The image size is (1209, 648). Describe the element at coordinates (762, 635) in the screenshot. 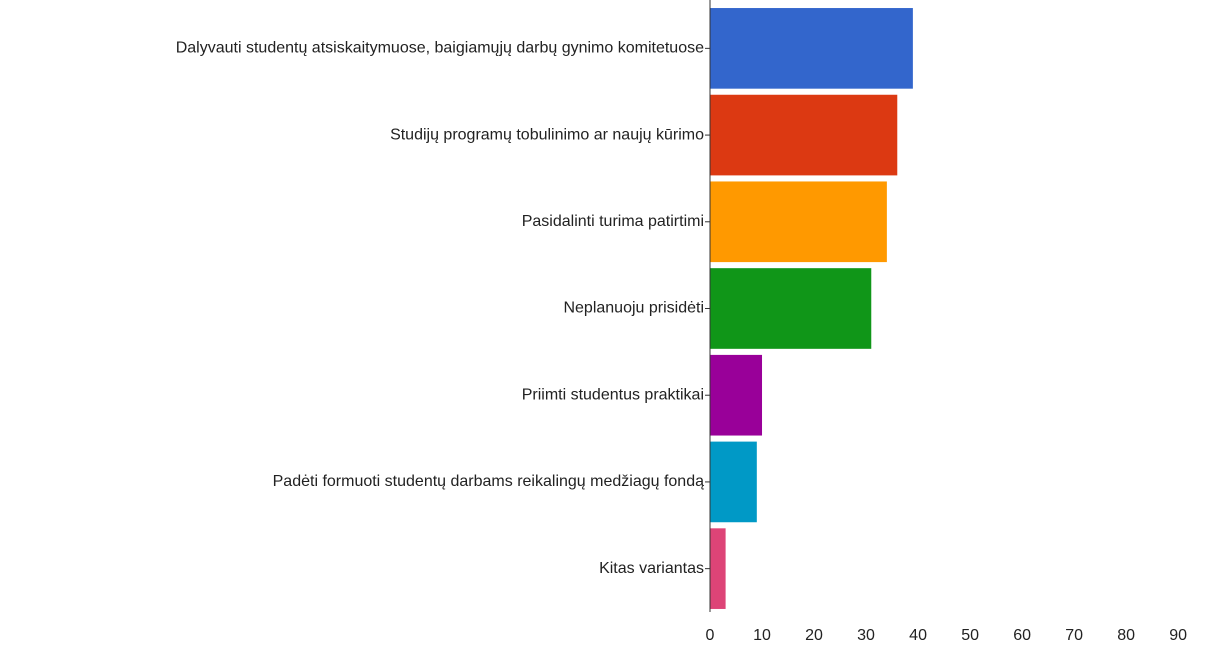

I see `x-tick-label: 10` at that location.